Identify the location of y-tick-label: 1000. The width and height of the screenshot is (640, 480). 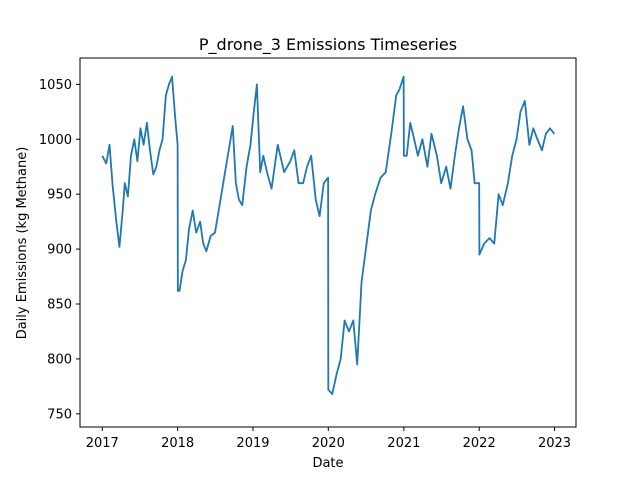
(55, 140).